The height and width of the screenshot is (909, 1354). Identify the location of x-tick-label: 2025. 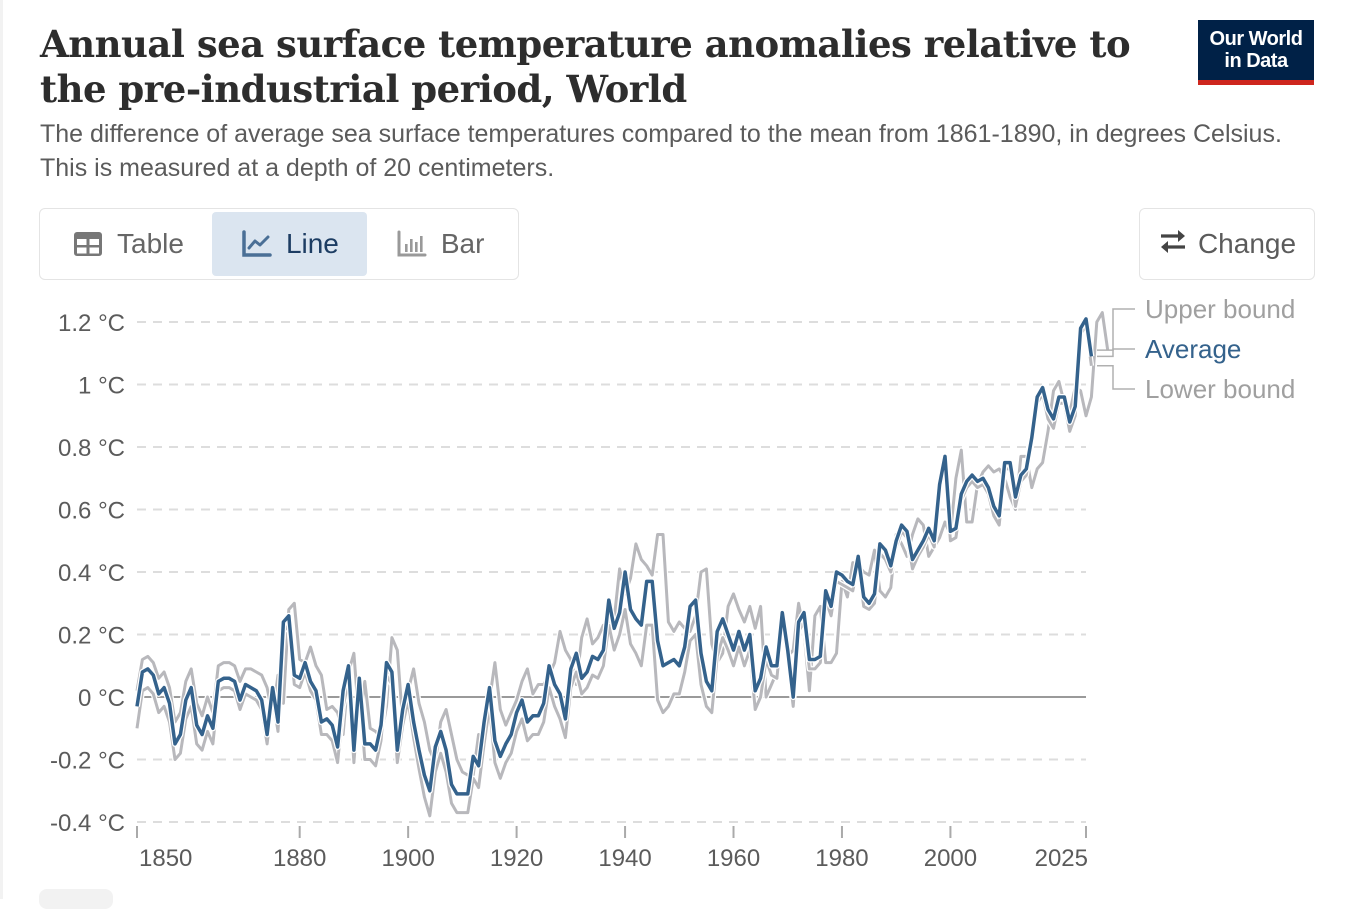
(1061, 858).